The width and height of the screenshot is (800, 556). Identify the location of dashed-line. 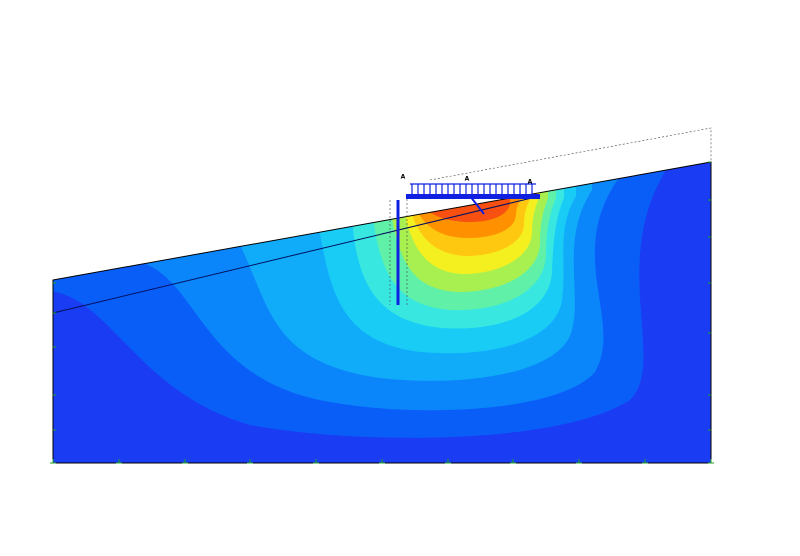
(570, 154).